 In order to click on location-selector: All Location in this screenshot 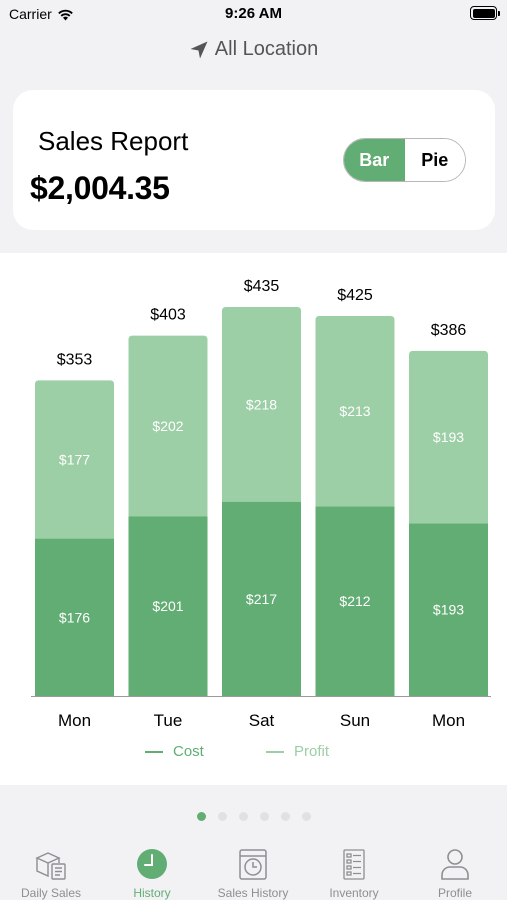, I will do `click(253, 49)`.